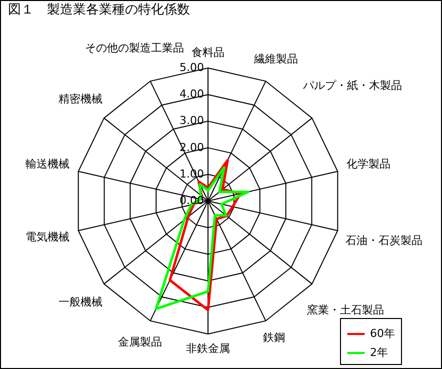 This screenshot has height=369, width=442. I want to click on spoke-label: 窯業・土石製品, so click(345, 310).